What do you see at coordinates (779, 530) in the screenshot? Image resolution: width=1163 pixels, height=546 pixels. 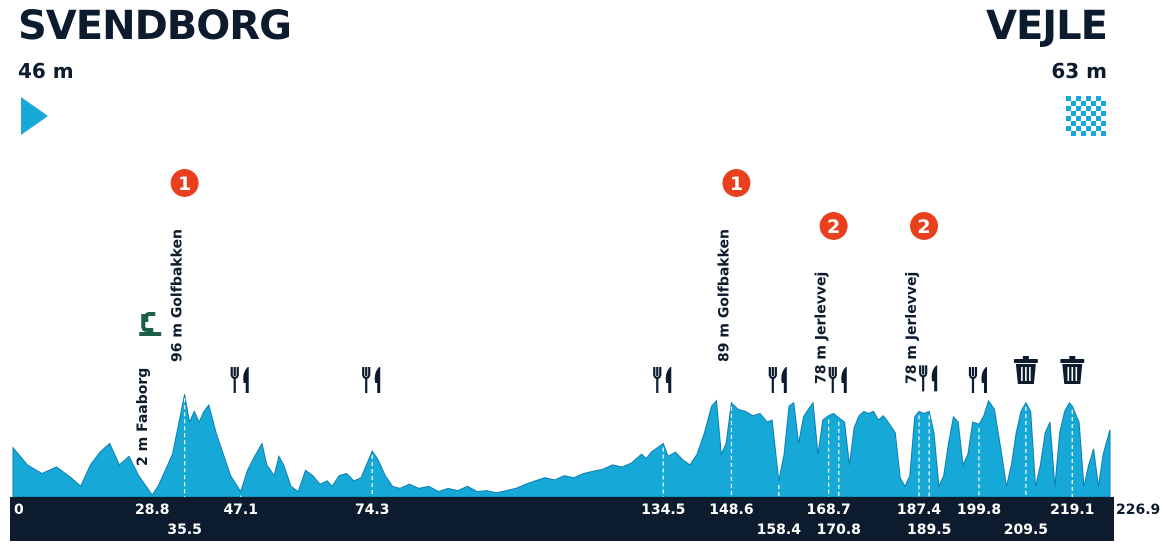 I see `distance-tick-label: 158.4` at bounding box center [779, 530].